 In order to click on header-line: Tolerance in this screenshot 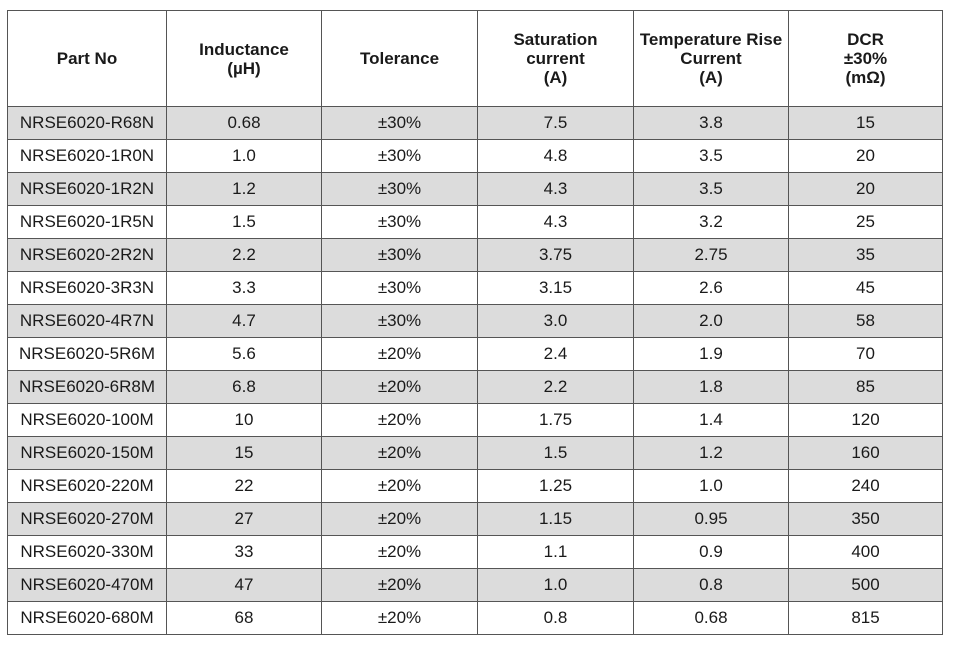, I will do `click(399, 58)`.